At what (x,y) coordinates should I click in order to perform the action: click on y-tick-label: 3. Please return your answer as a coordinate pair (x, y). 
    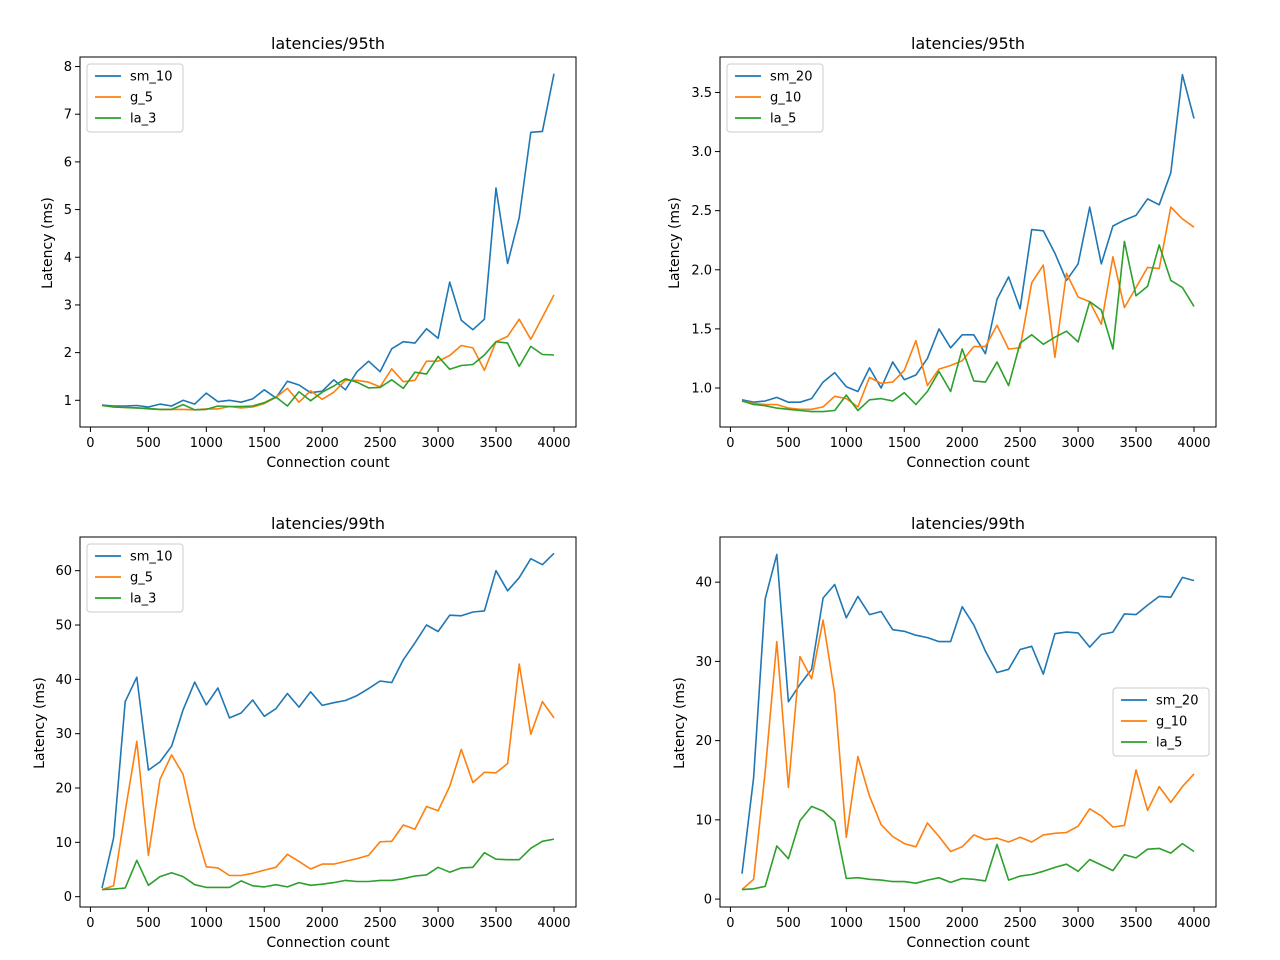
    Looking at the image, I should click on (68, 305).